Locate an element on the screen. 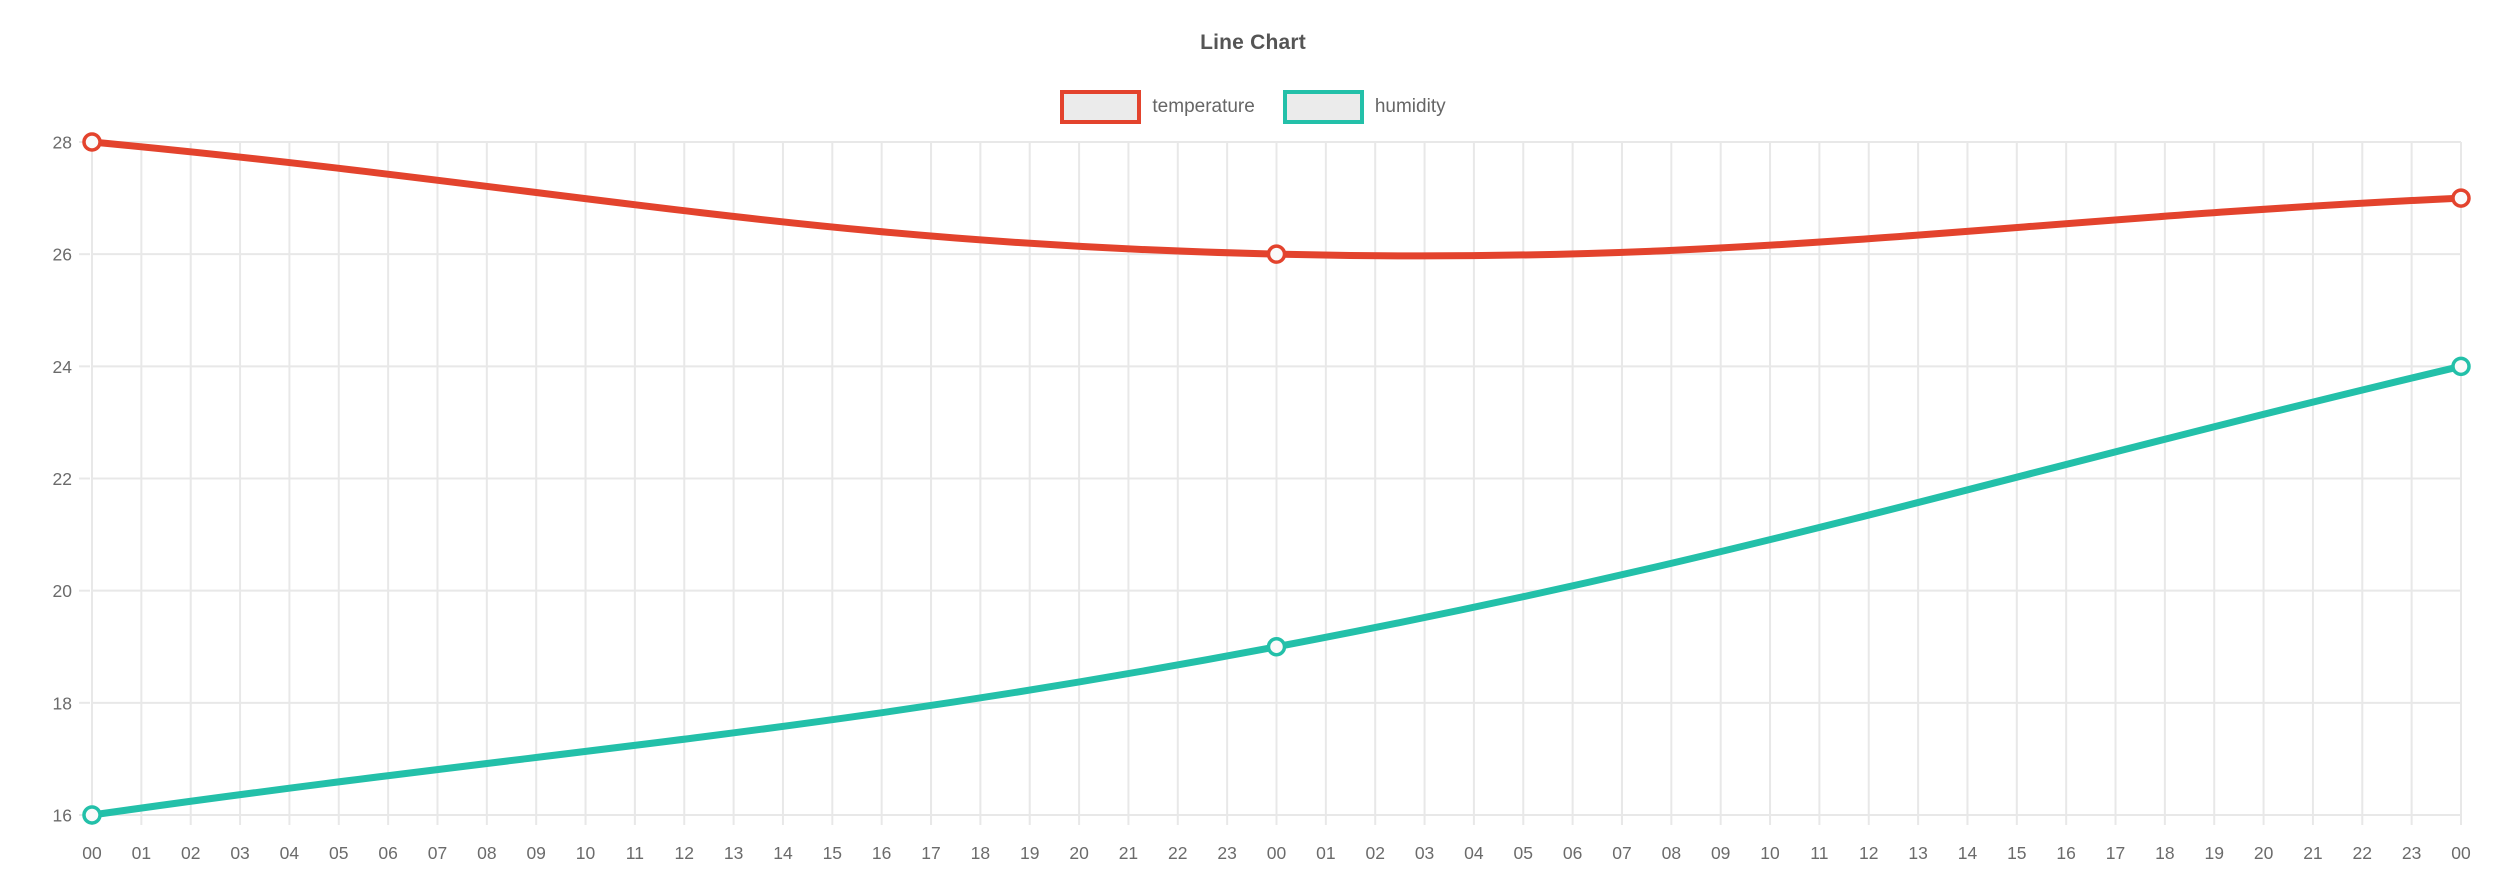  legend-item-temperature: temperature is located at coordinates (1157, 107).